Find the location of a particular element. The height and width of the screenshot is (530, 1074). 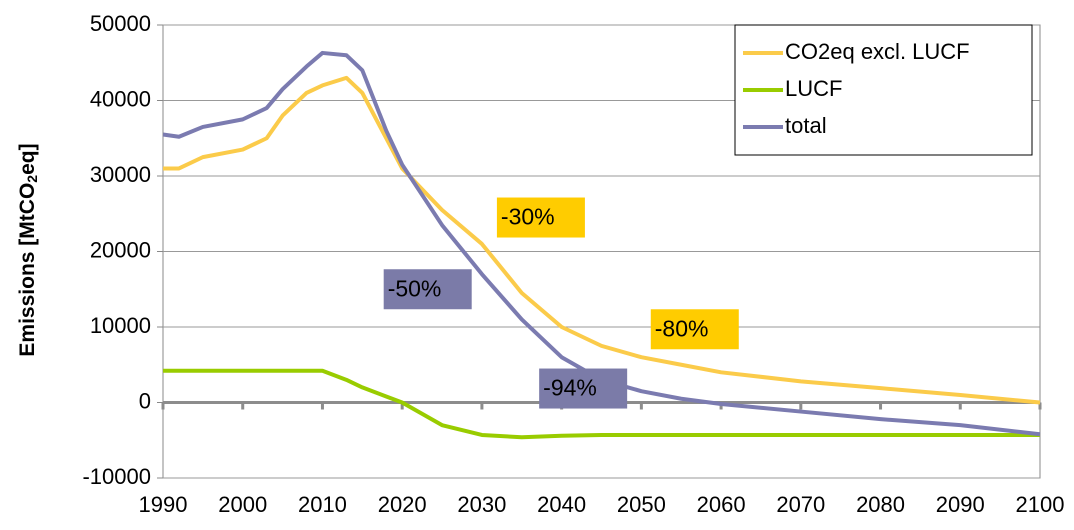

y-axis-label: Emissions [MtCO2eq] is located at coordinates (28, 249).